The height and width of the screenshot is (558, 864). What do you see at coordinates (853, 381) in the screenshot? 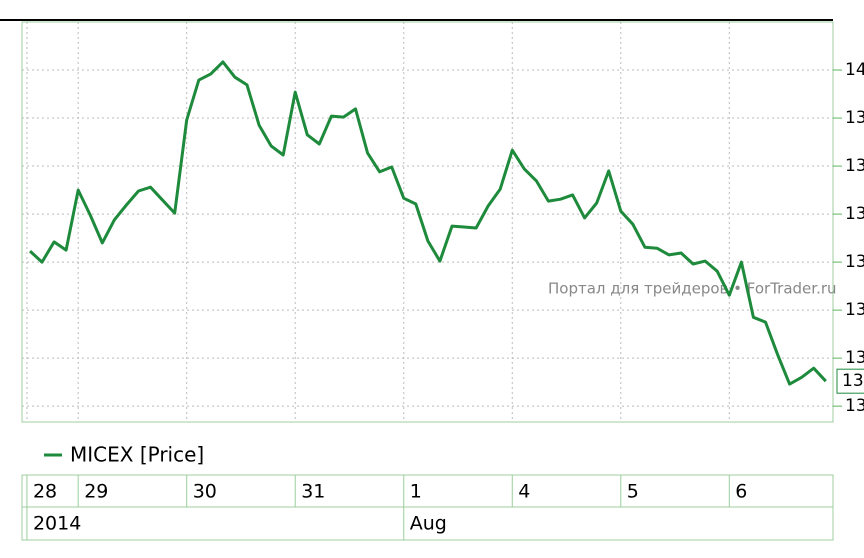
I see `last-value-label: 1335.2` at bounding box center [853, 381].